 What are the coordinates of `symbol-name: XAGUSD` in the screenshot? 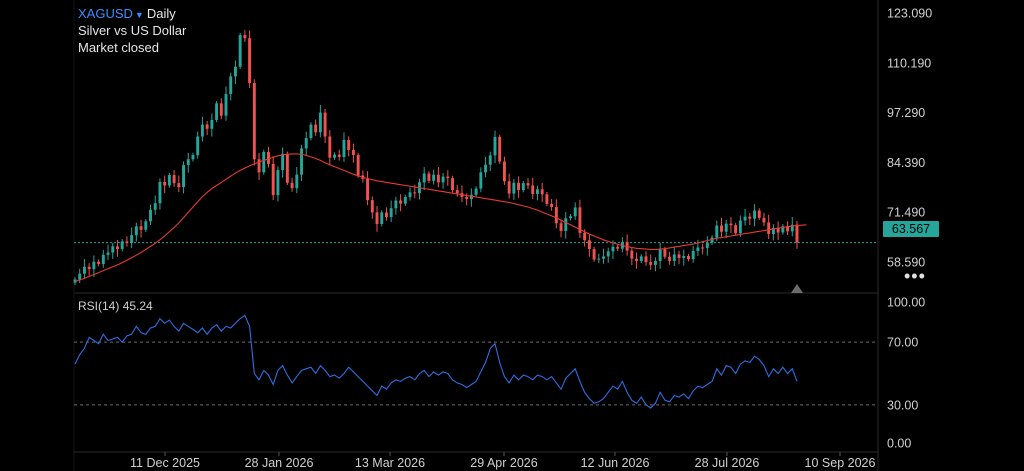 It's located at (105, 13).